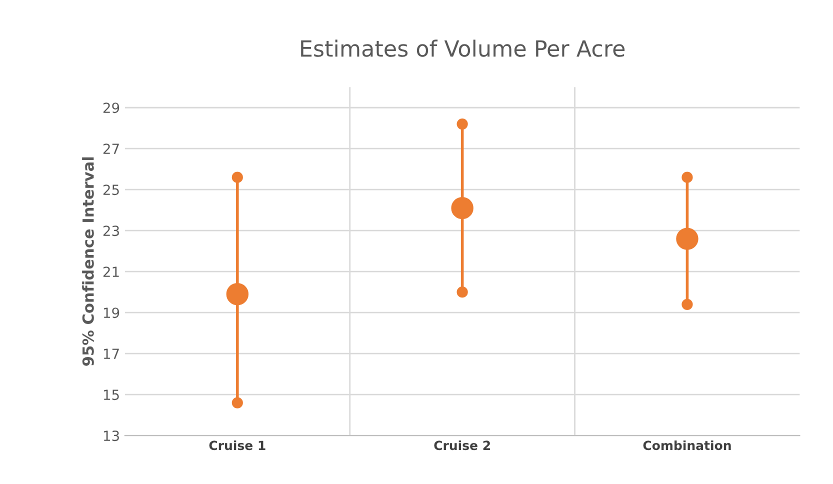  I want to click on x-tick-label: Cruise 2, so click(462, 445).